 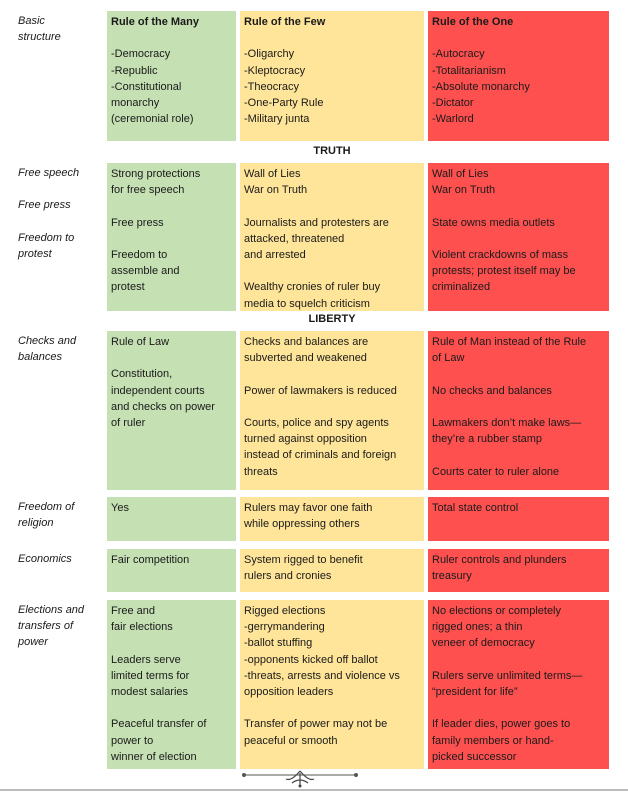 What do you see at coordinates (518, 519) in the screenshot?
I see `cell-one: Total state control` at bounding box center [518, 519].